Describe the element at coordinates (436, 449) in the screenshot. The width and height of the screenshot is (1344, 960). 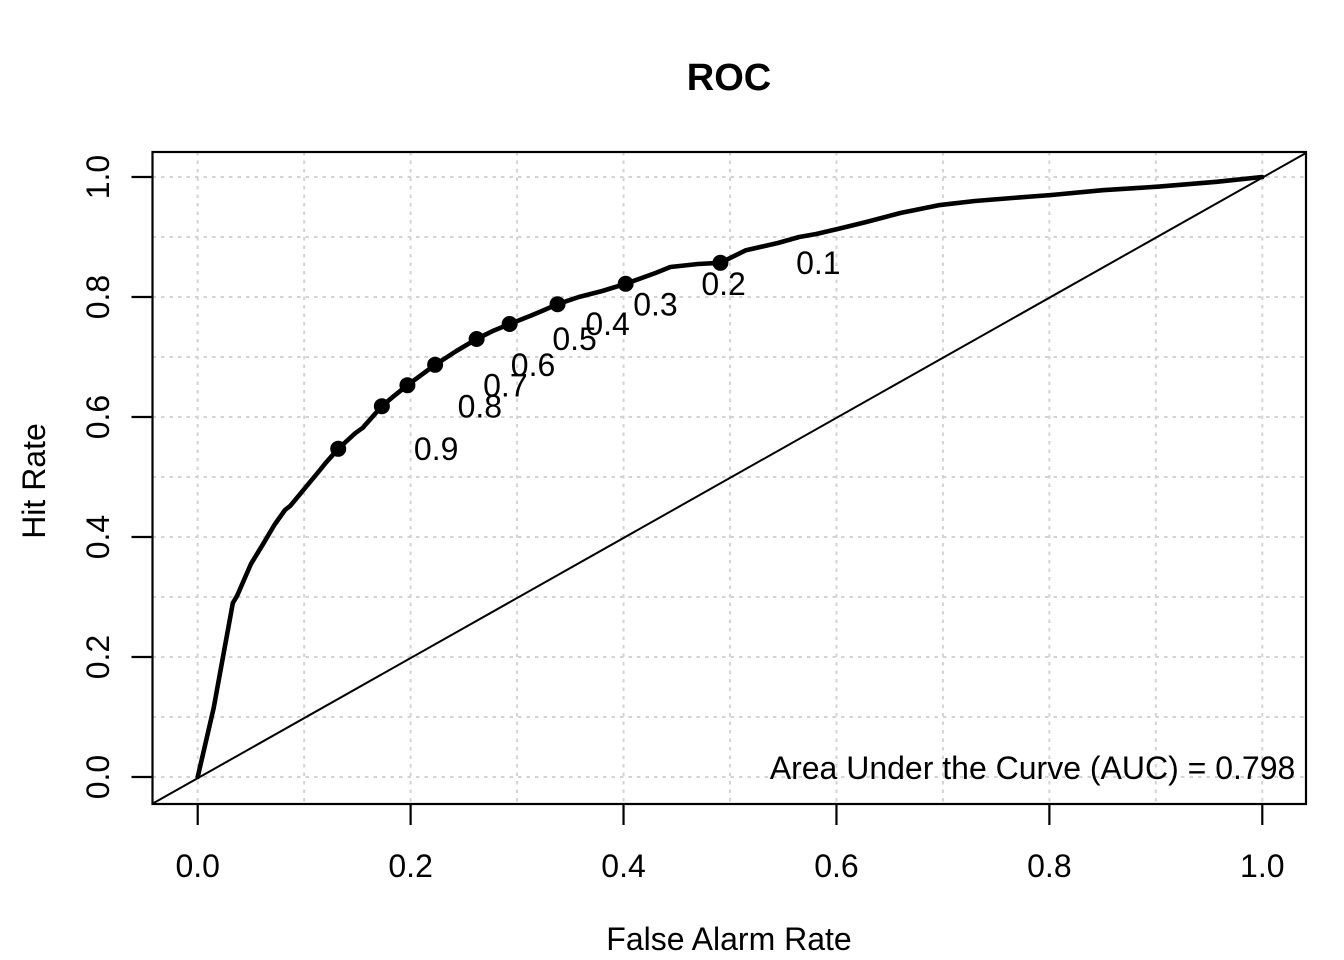
I see `threshold-point-label: 0.9` at that location.